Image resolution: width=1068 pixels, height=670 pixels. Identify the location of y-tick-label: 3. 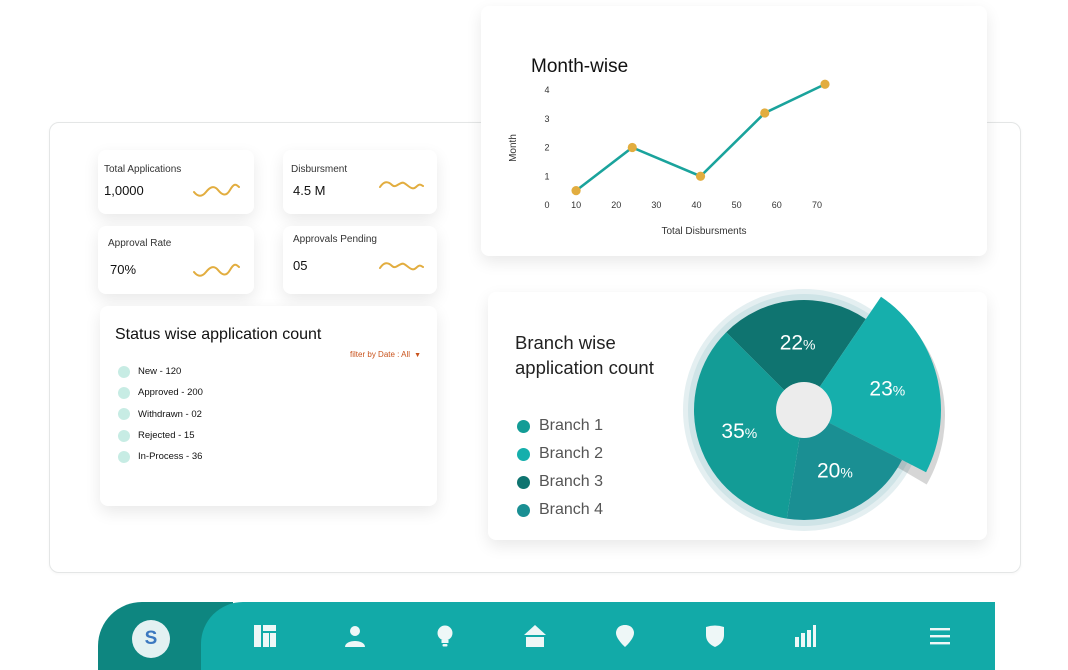
(546, 119).